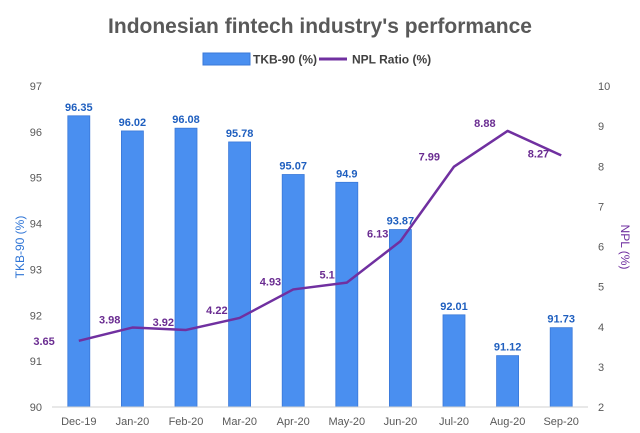  What do you see at coordinates (508, 348) in the screenshot?
I see `bar-value-label: 91.12` at bounding box center [508, 348].